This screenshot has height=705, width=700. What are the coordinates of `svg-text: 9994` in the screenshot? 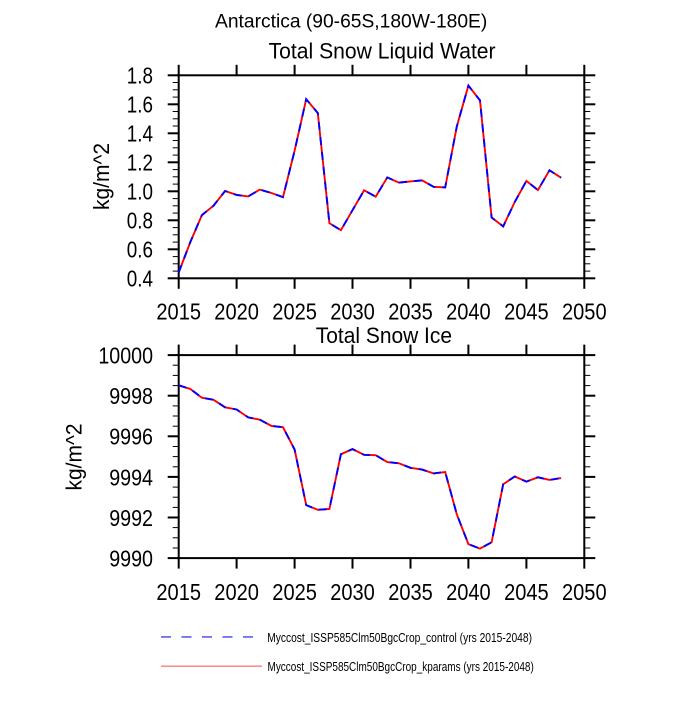 It's located at (131, 477).